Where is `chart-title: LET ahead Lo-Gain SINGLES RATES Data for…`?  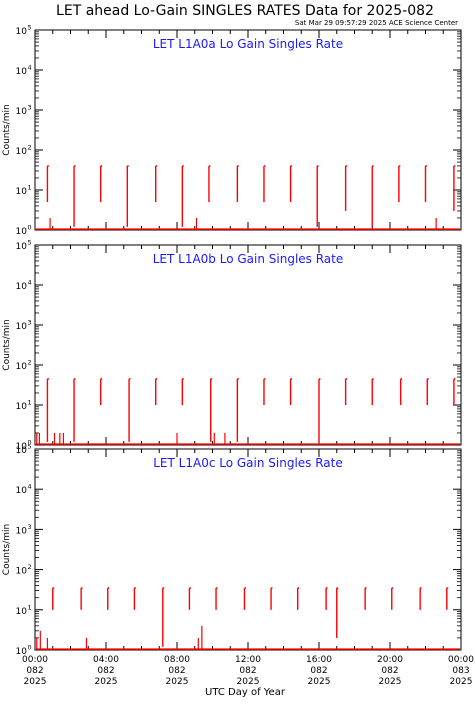
chart-title: LET ahead Lo-Gain SINGLES RATES Data for… is located at coordinates (245, 11).